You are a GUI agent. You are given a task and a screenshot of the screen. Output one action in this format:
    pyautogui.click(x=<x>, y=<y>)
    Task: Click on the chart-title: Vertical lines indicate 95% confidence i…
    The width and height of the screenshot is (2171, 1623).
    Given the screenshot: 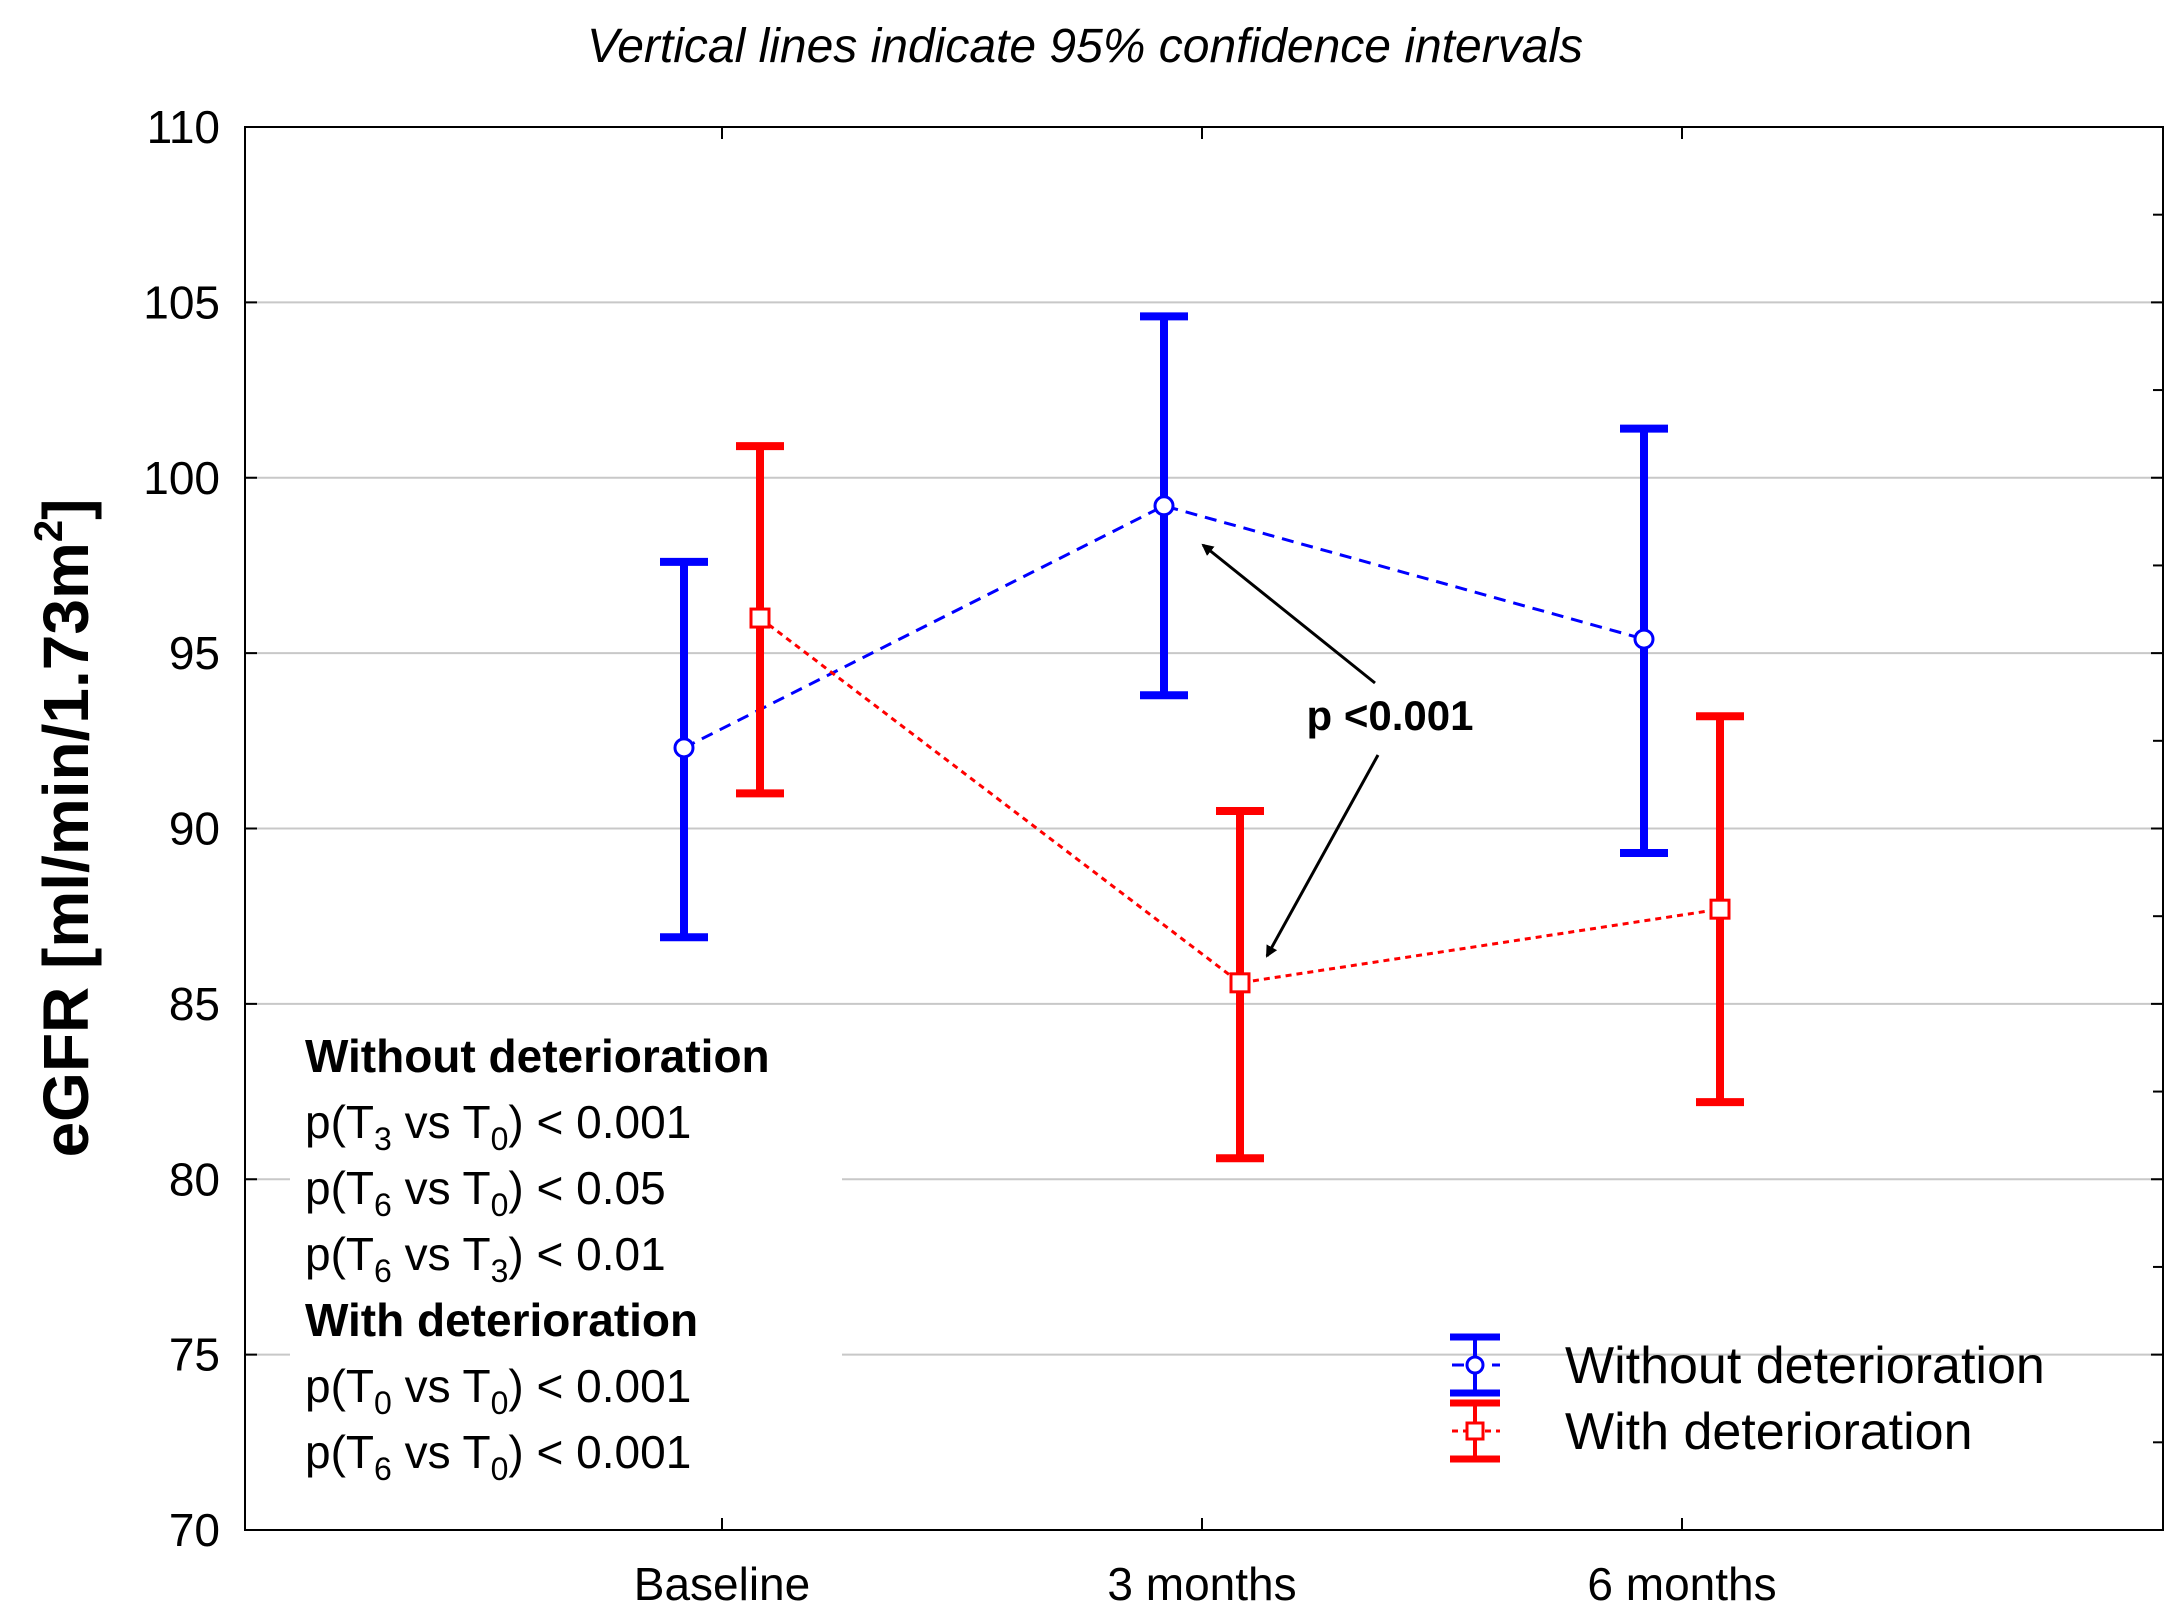 What is the action you would take?
    pyautogui.click(x=1085, y=46)
    